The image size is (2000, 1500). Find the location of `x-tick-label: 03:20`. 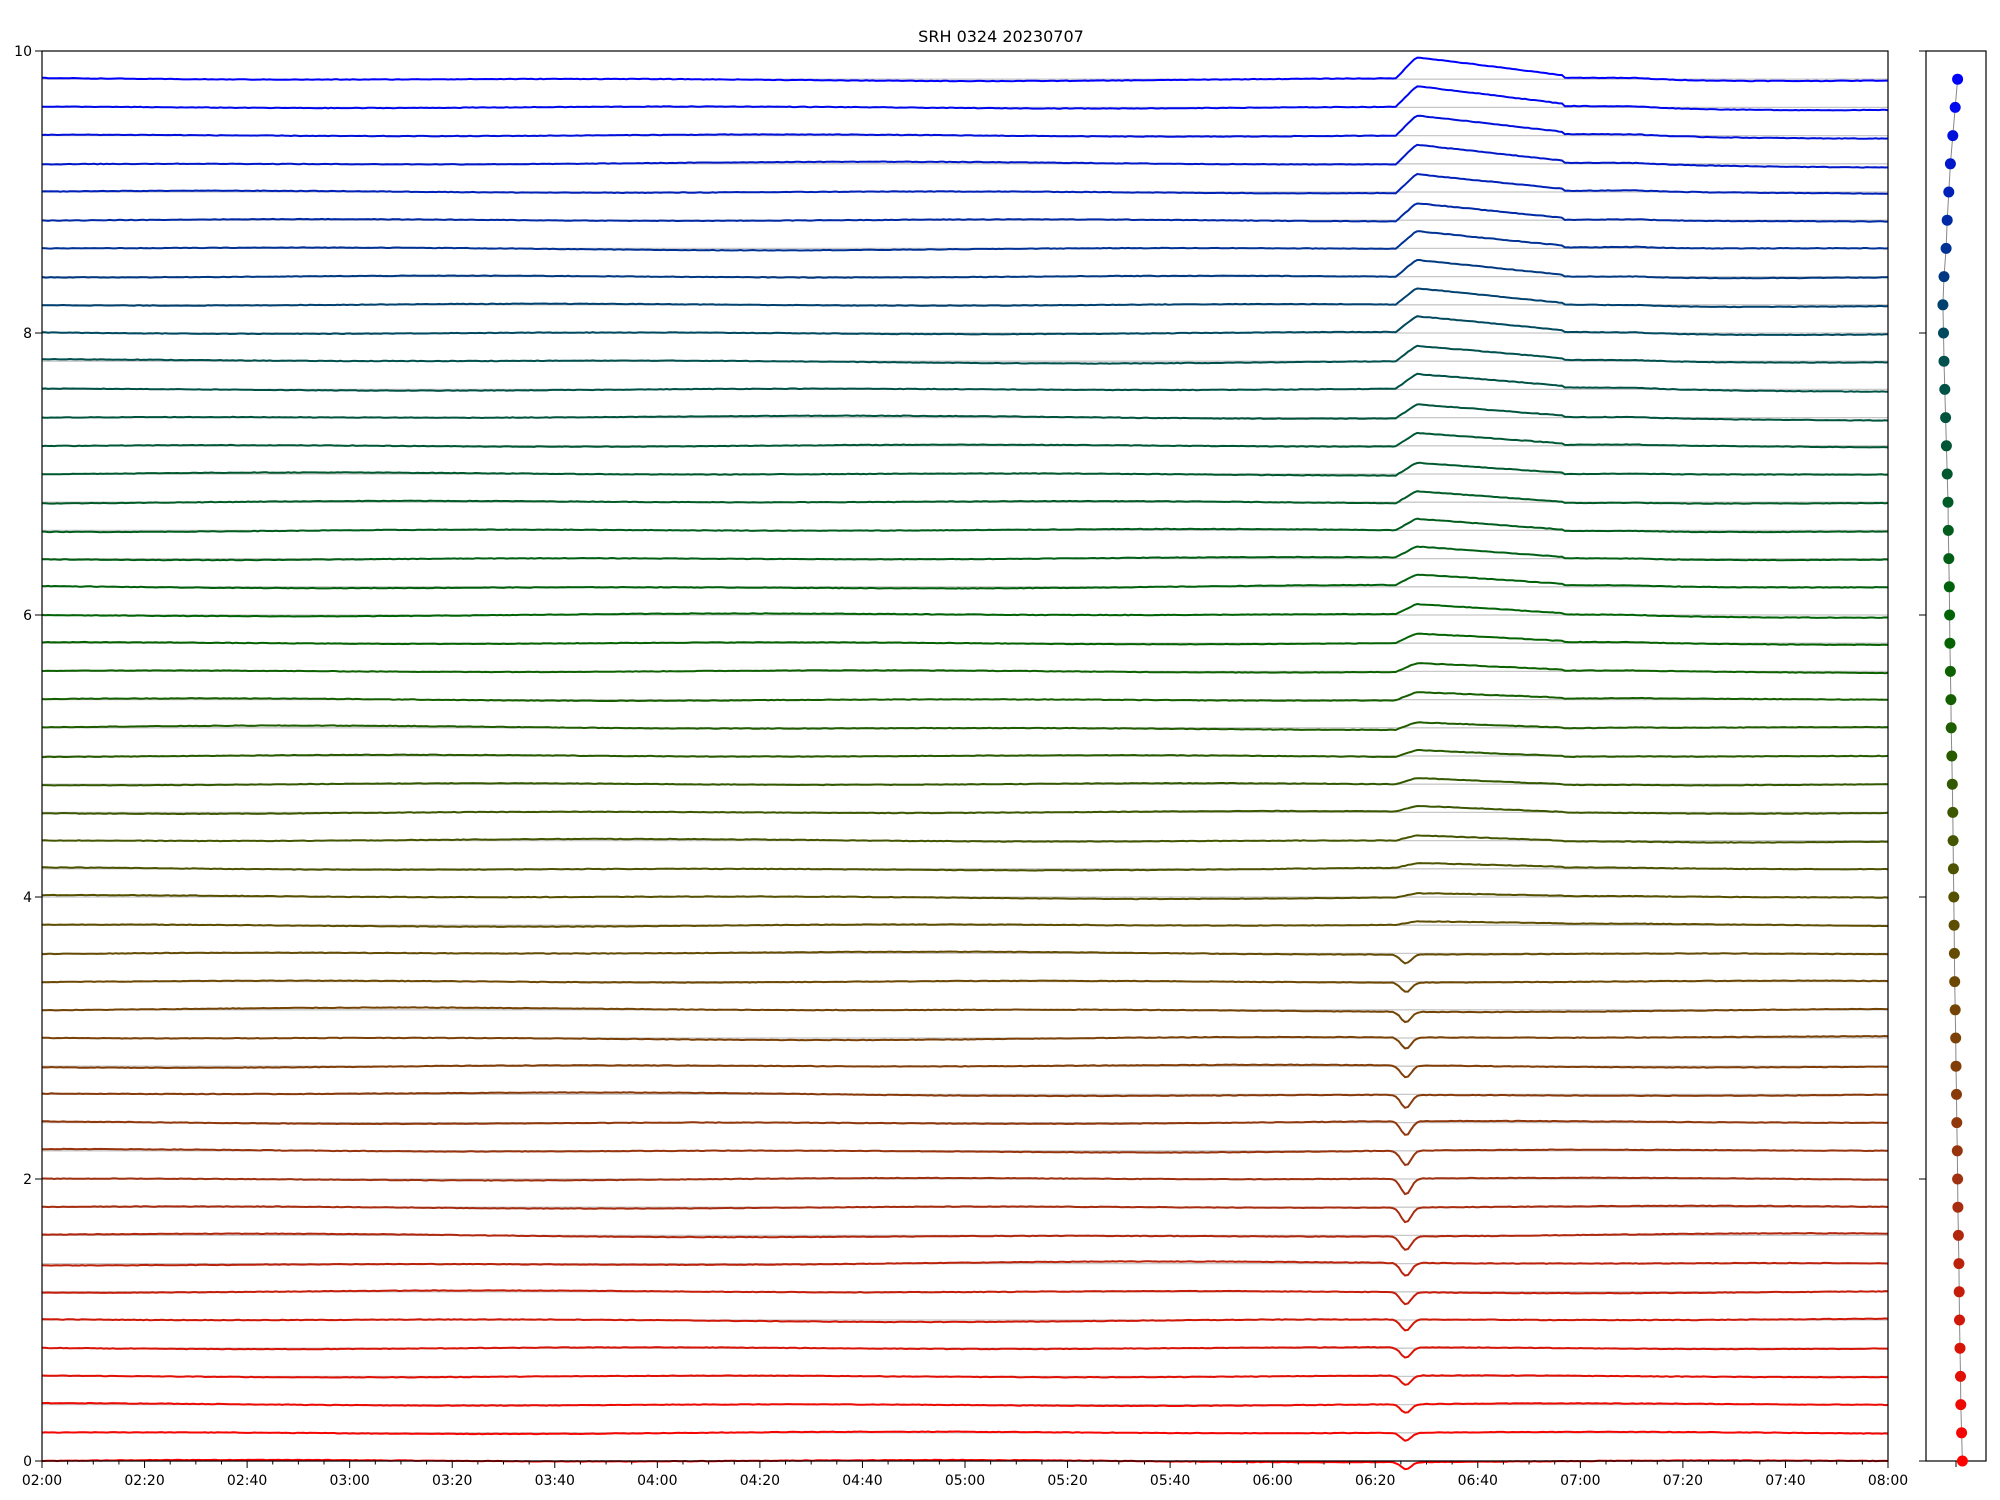

x-tick-label: 03:20 is located at coordinates (452, 1481).